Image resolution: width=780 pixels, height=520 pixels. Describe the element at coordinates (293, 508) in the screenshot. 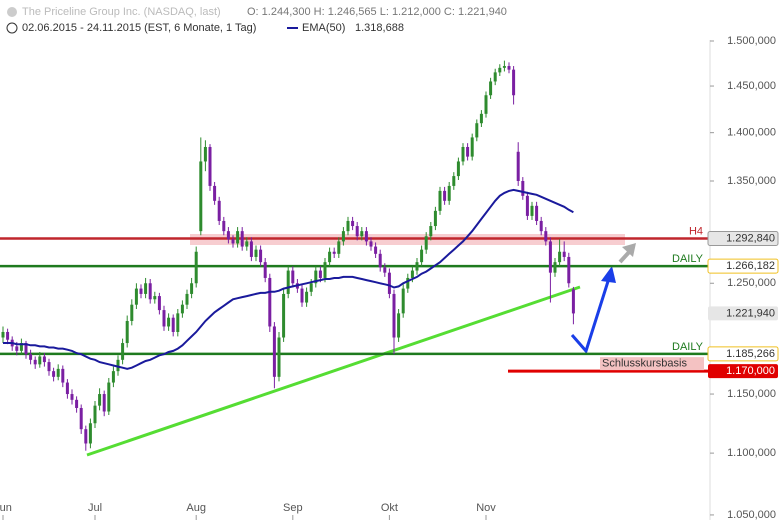

I see `x-tick-label: Sep` at that location.